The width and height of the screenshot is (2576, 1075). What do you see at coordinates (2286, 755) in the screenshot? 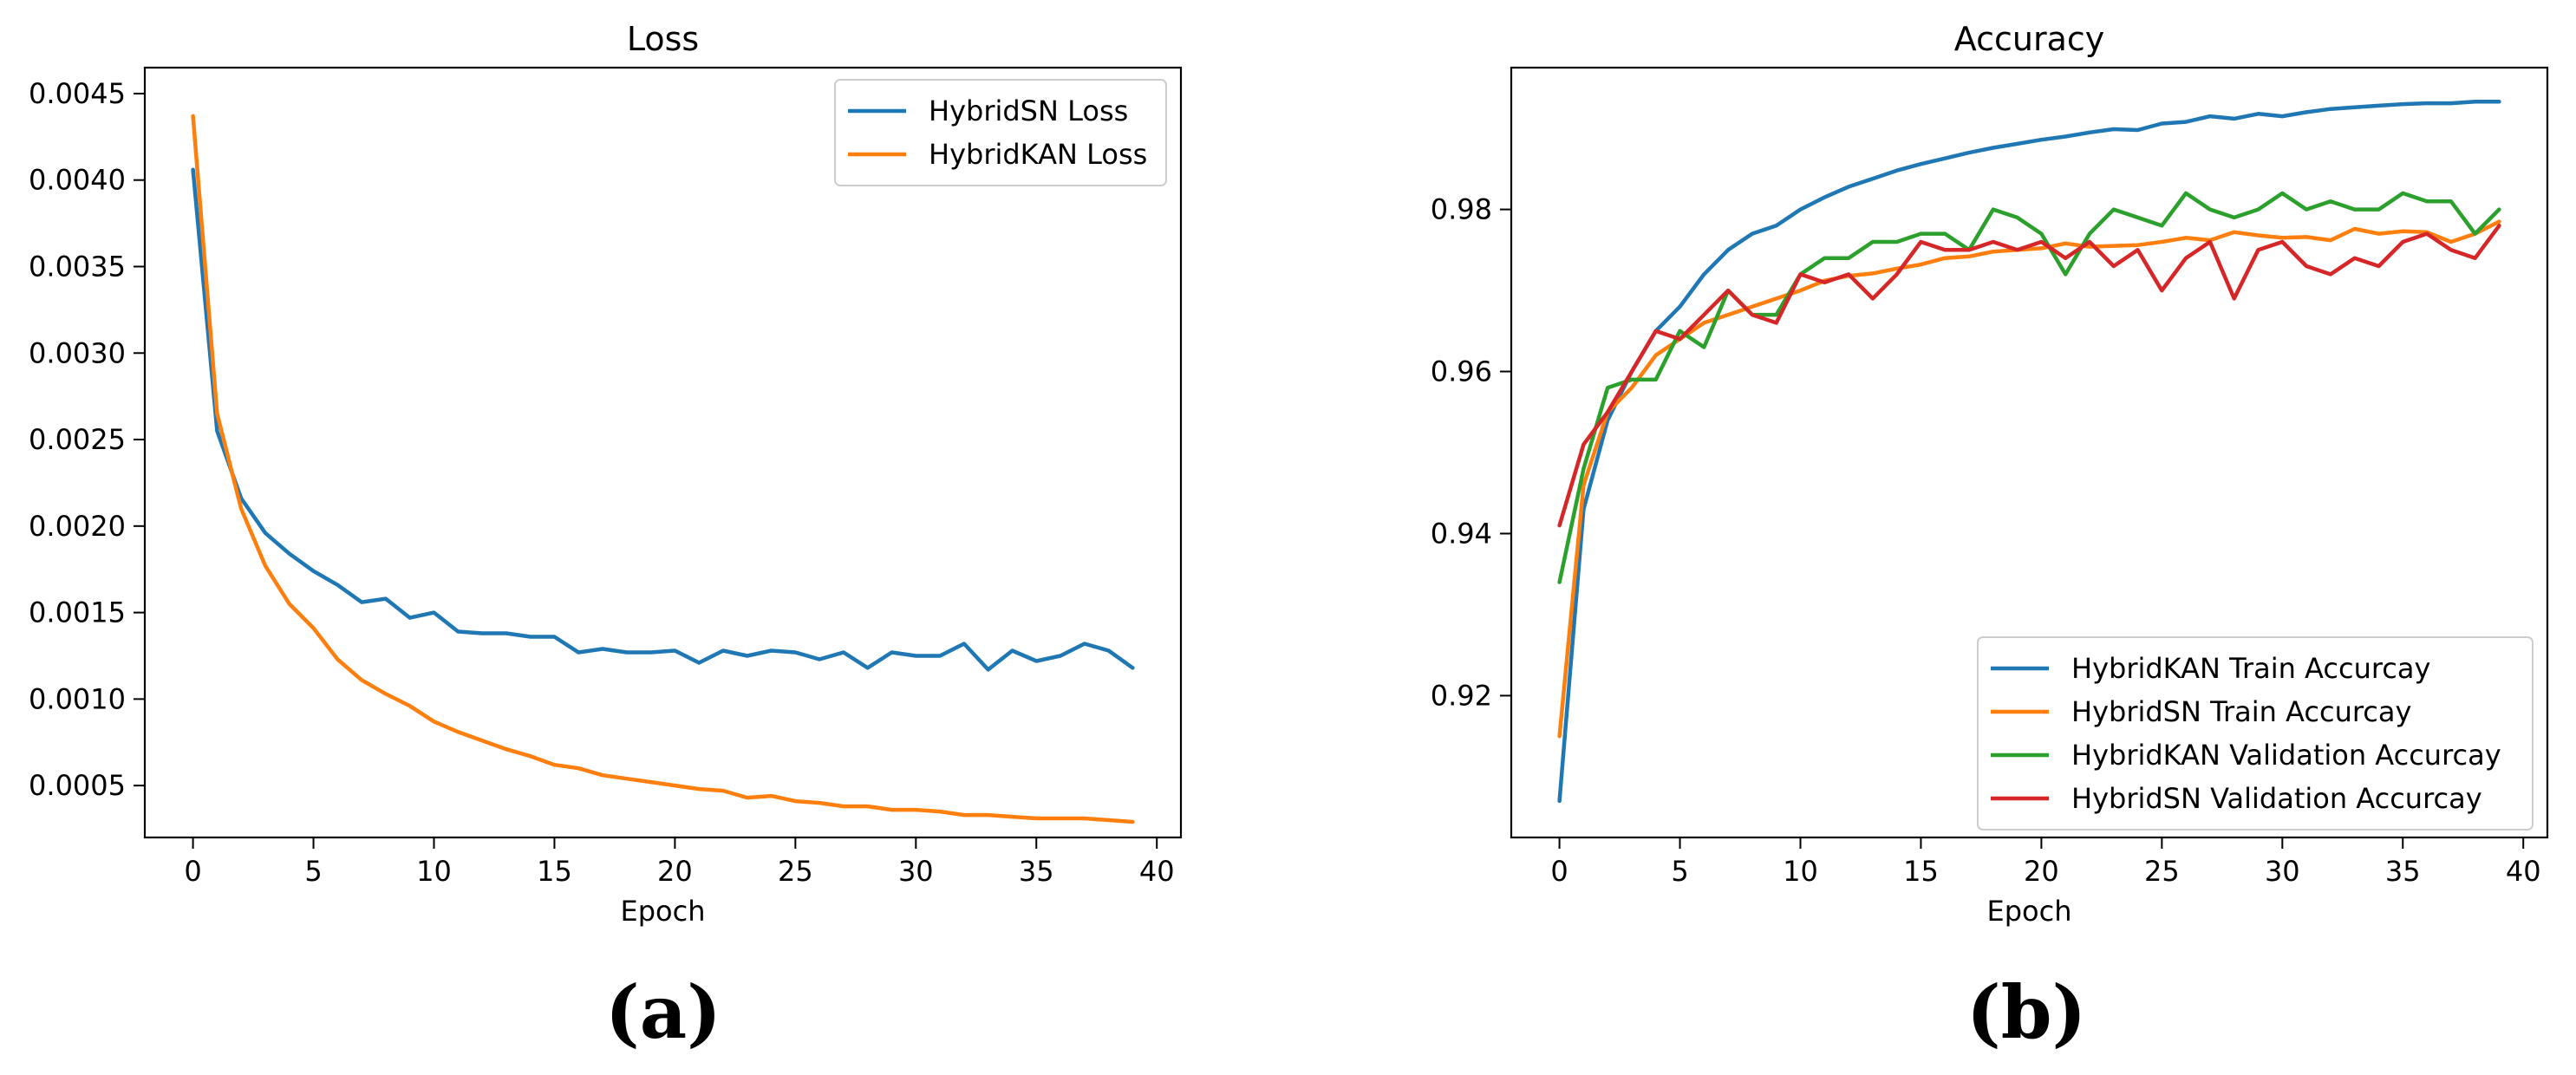
I see `legend-label: HybridKAN Validation Accurcay` at bounding box center [2286, 755].